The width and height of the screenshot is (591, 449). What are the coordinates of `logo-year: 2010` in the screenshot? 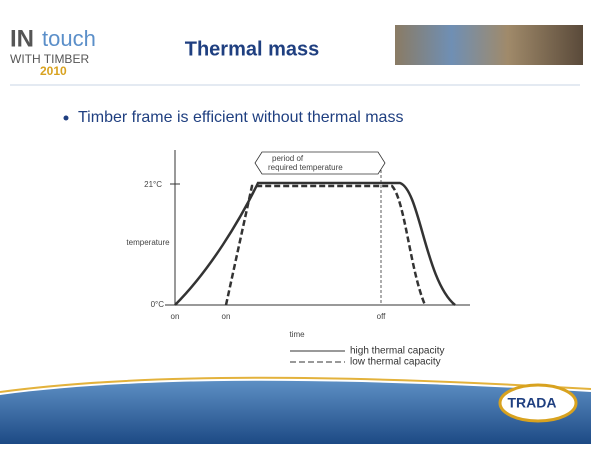 It's located at (53, 71).